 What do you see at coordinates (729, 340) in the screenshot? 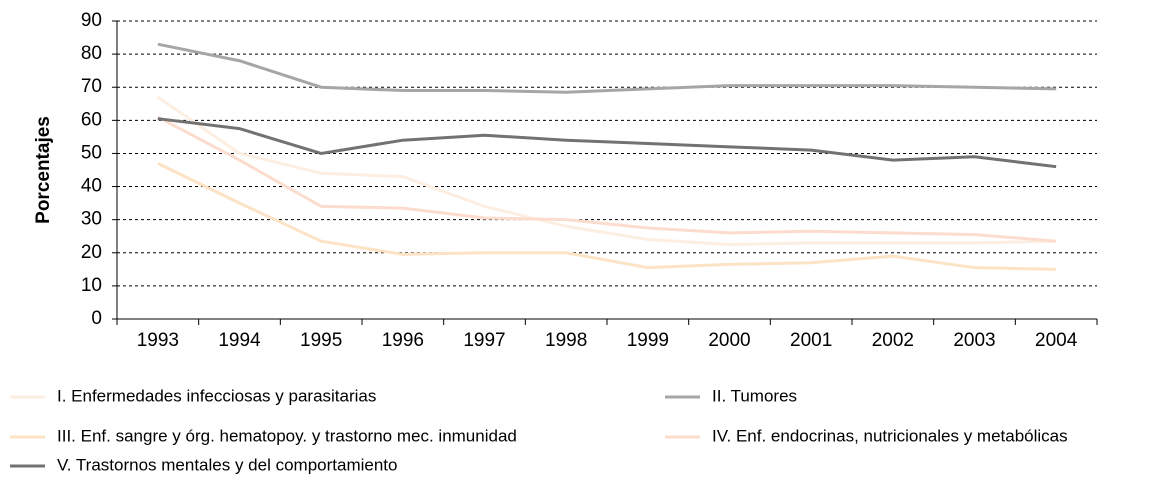
I see `x-tick-label: 2000` at bounding box center [729, 340].